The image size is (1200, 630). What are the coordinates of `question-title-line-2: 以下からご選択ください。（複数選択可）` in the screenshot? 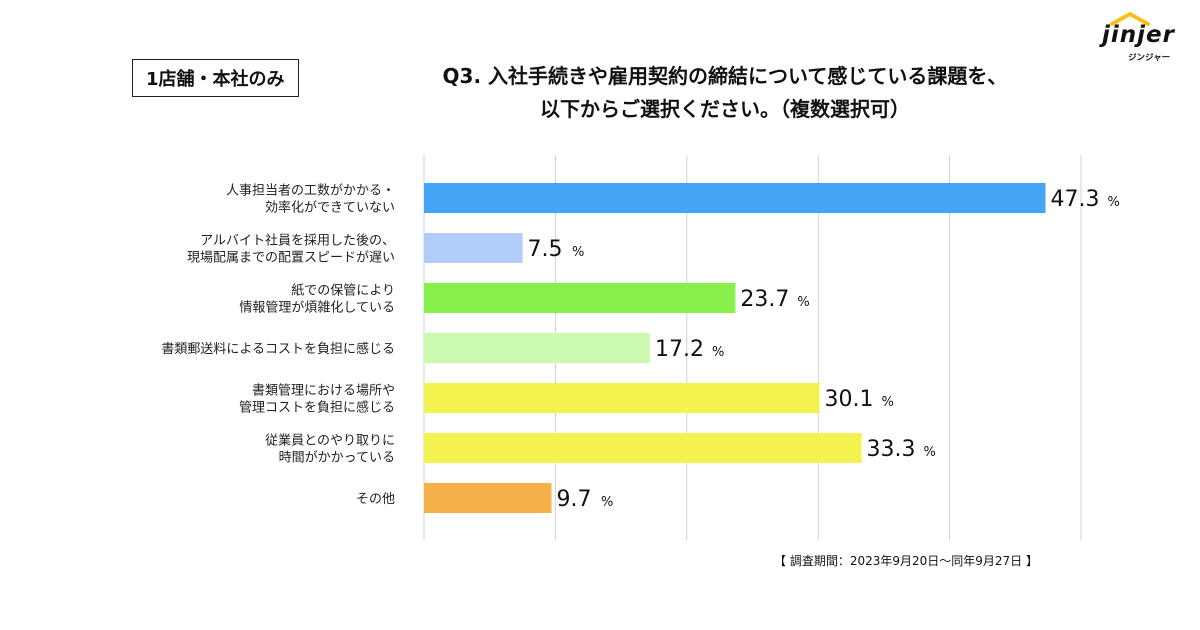 It's located at (725, 109).